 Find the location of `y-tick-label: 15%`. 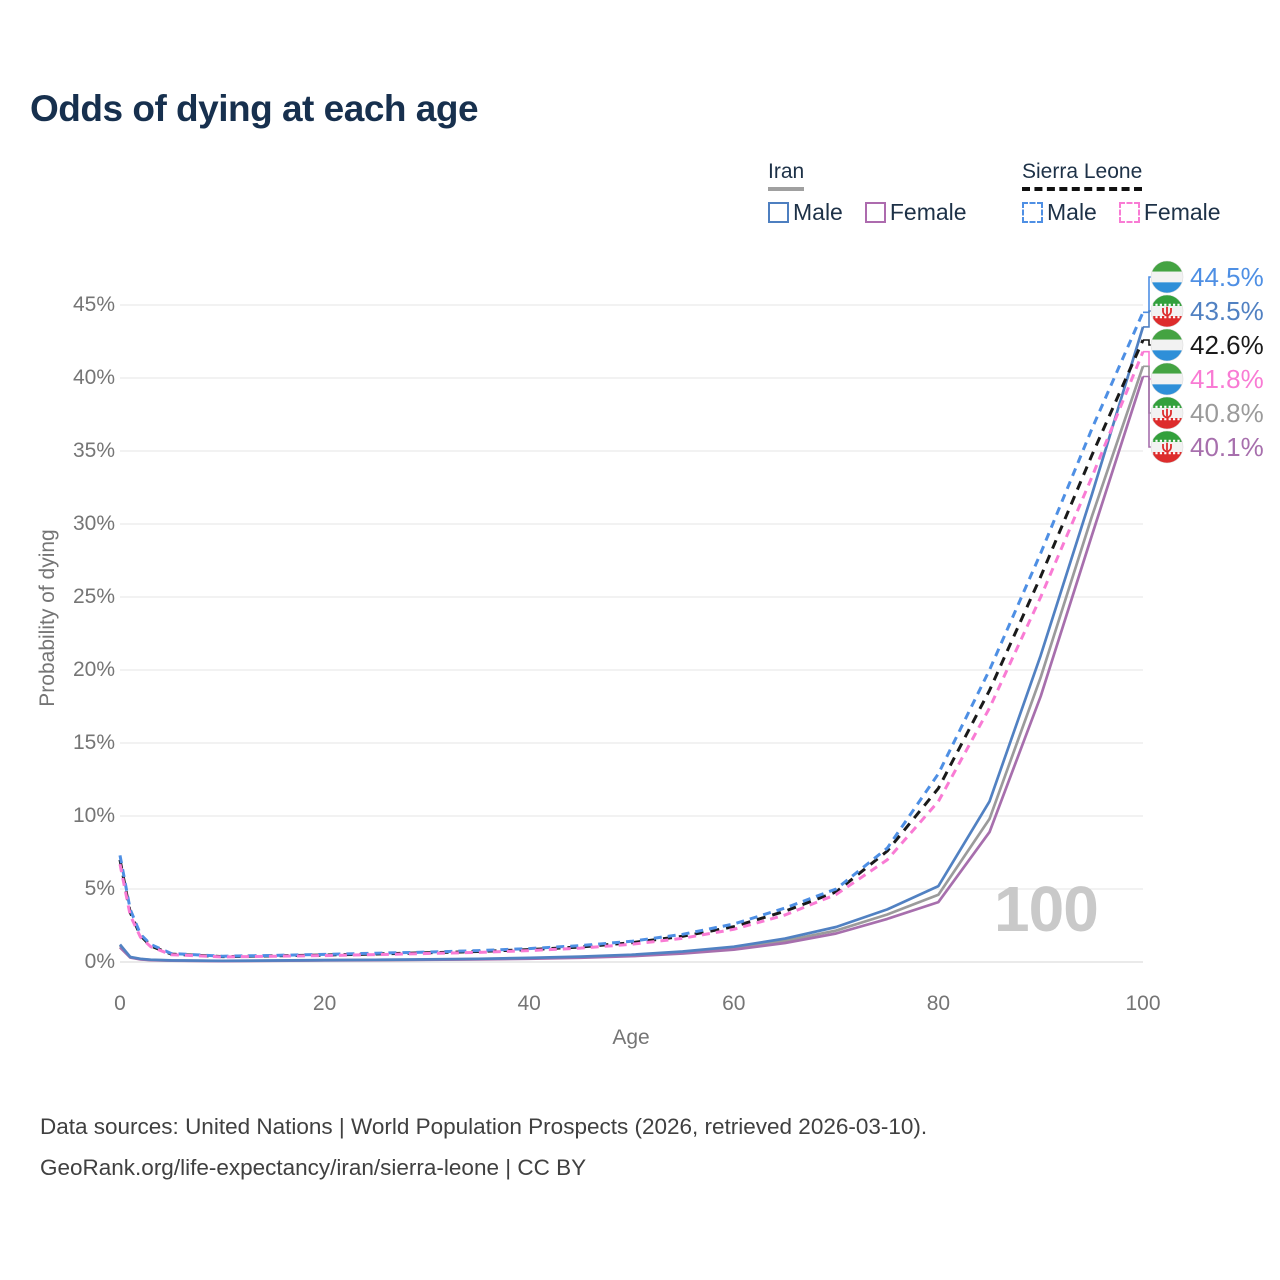

y-tick-label: 15% is located at coordinates (93, 742).